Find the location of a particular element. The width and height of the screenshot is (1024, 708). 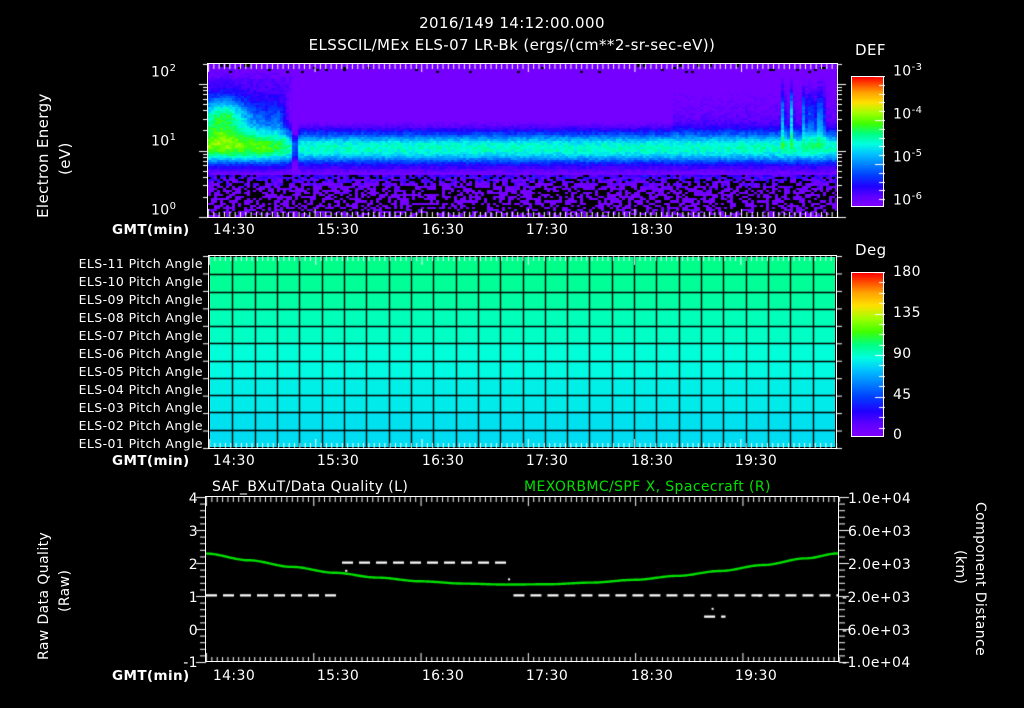

pitch-row-label-1: ELS-10 Pitch Angle is located at coordinates (140, 281).